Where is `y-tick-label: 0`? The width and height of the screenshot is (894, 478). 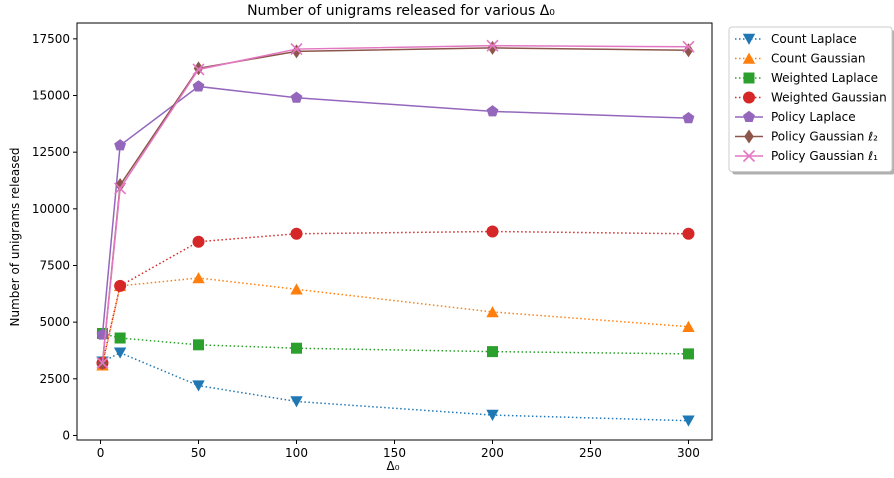
y-tick-label: 0 is located at coordinates (66, 435).